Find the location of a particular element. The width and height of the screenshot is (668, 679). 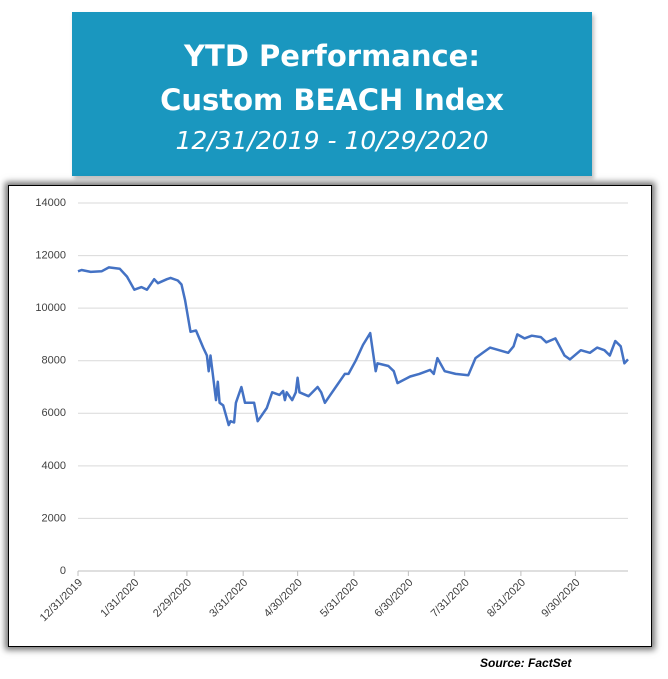

source-note: Source: FactSet is located at coordinates (526, 663).